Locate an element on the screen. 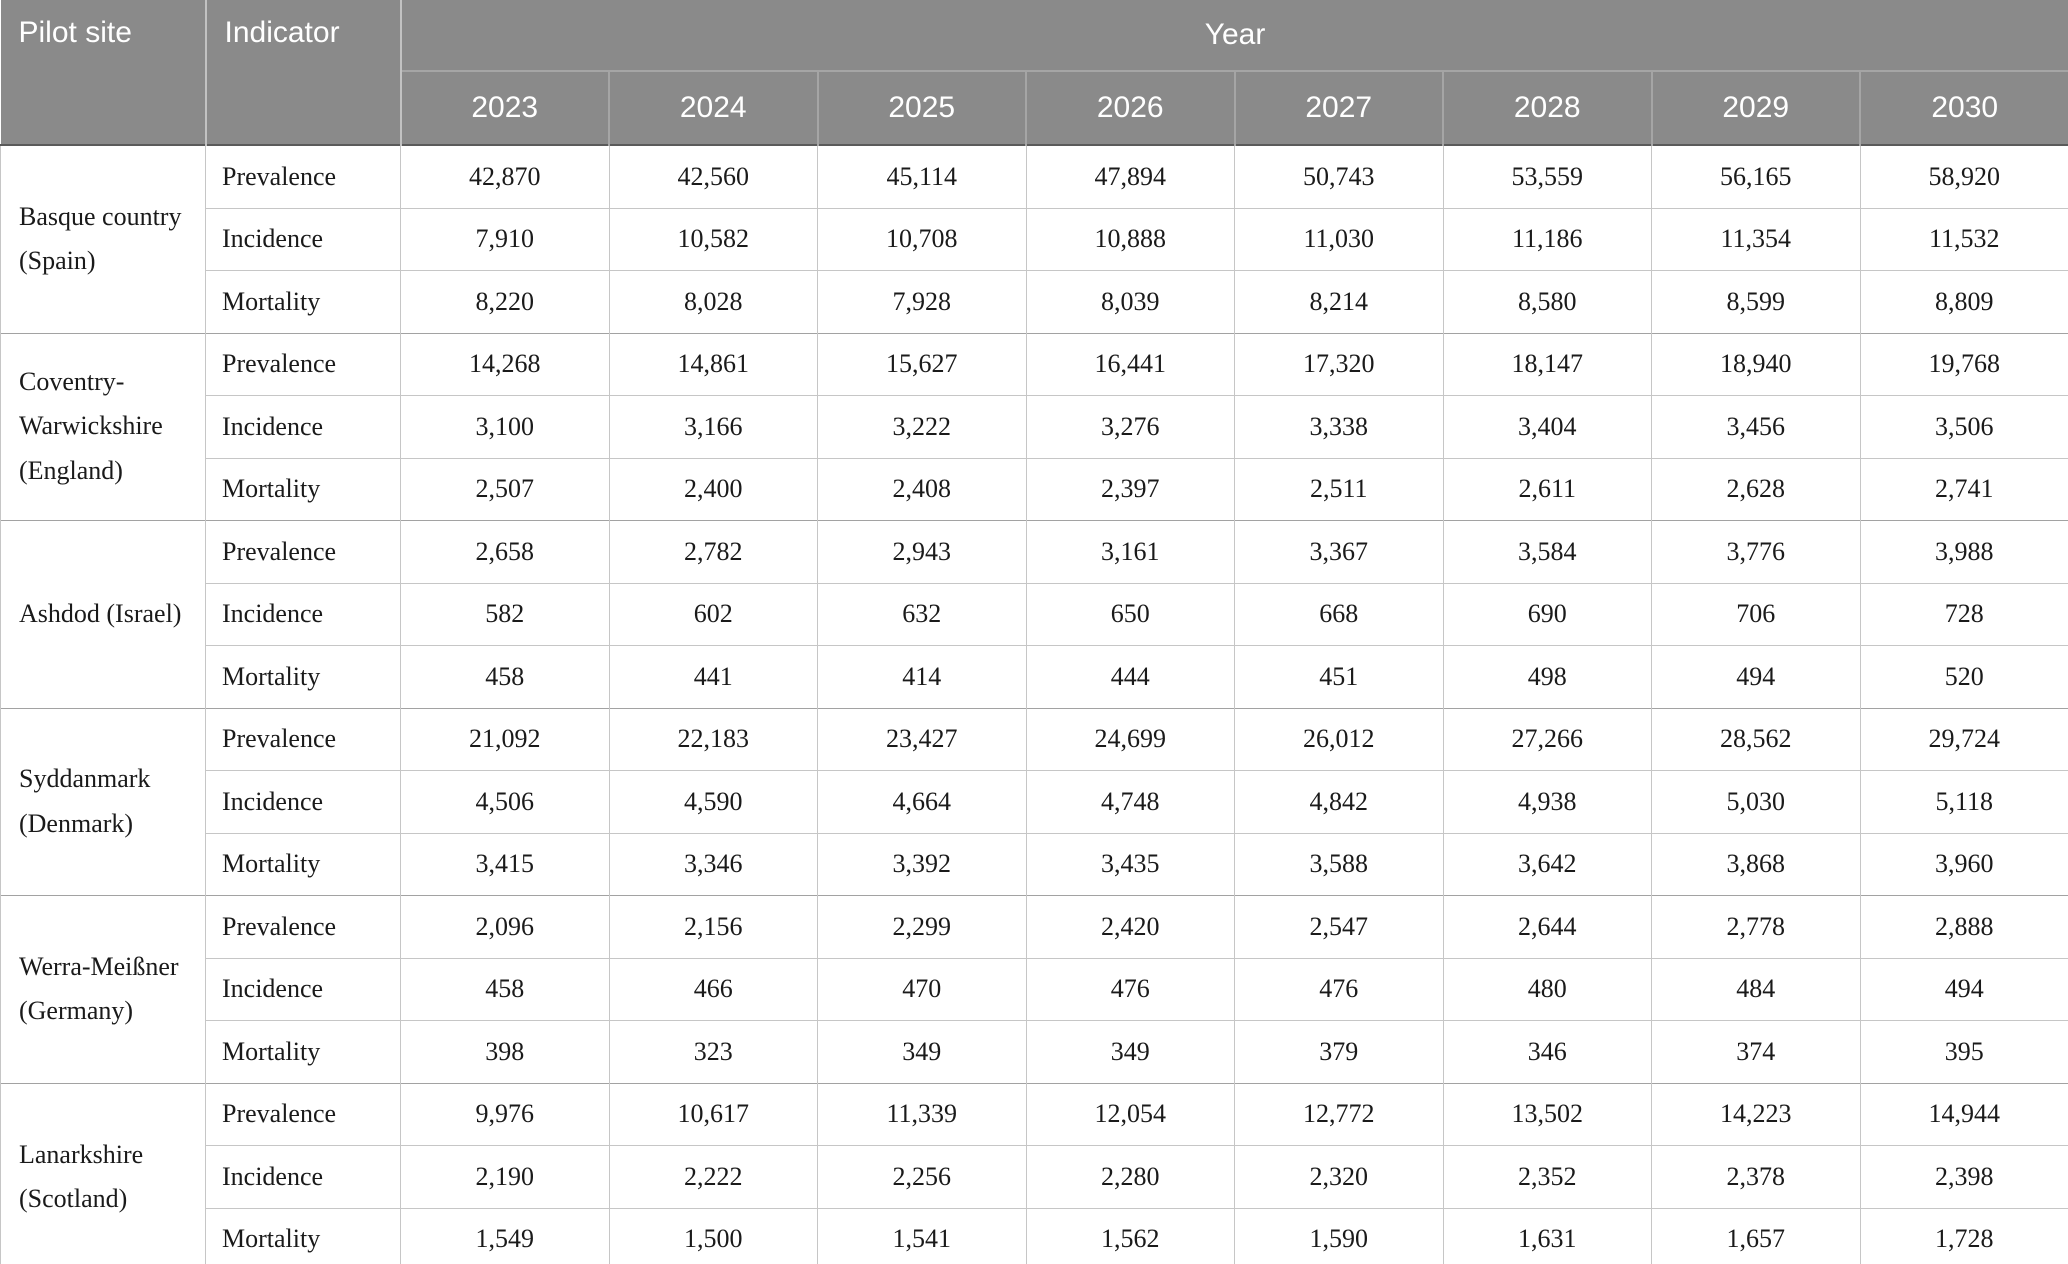 This screenshot has width=2068, height=1264. value-cell: 11,030 is located at coordinates (1339, 239).